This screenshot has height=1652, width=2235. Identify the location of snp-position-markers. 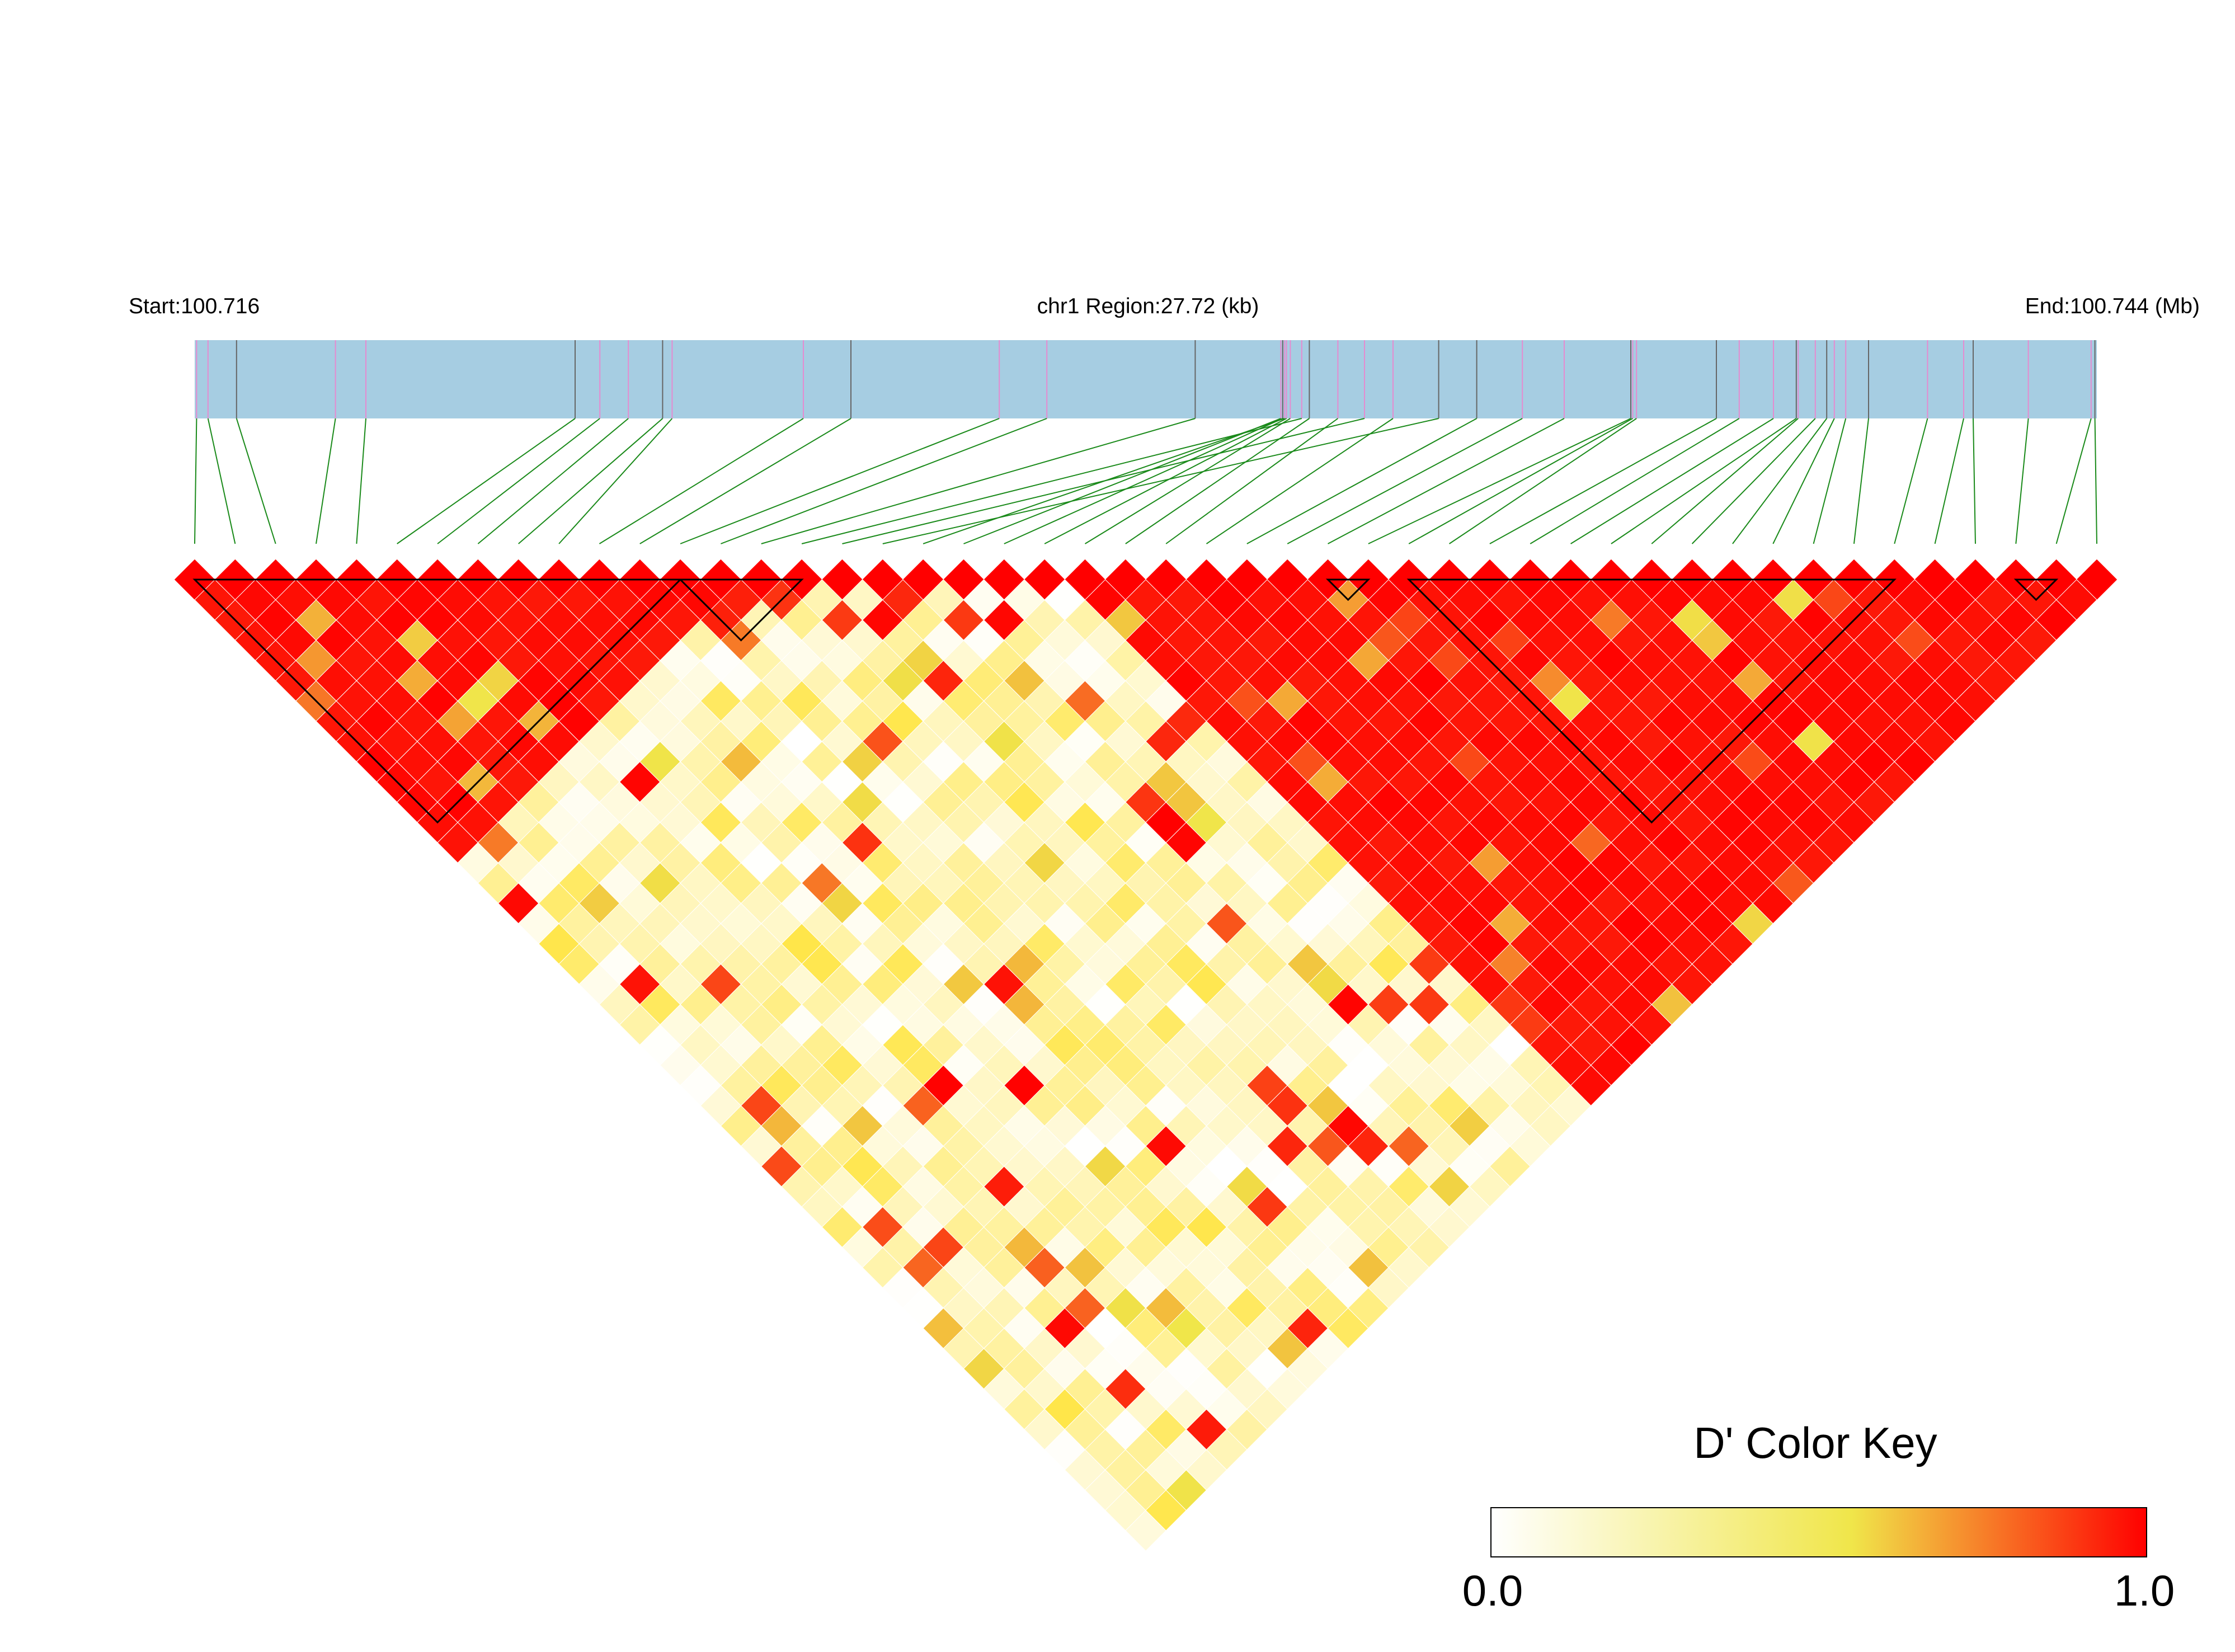
(1146, 379).